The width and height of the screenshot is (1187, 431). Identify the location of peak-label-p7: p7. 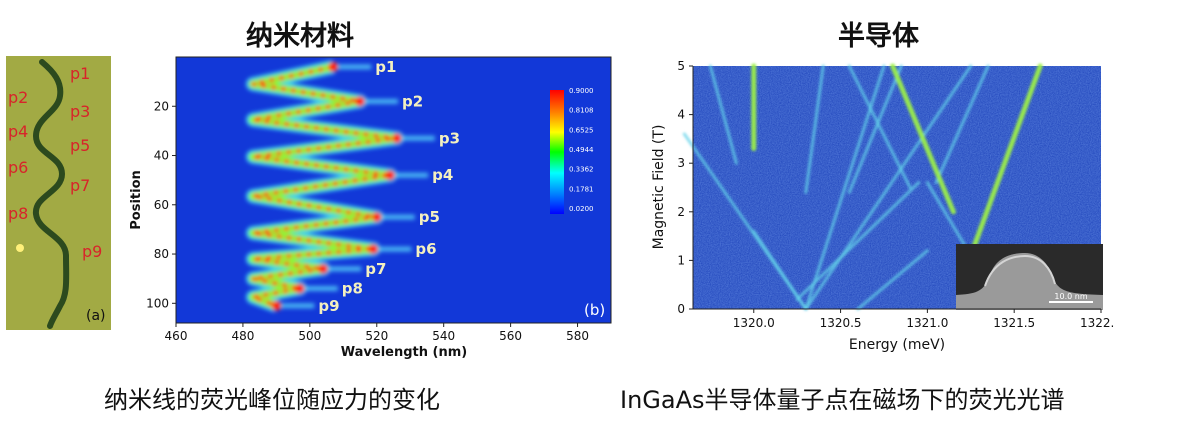
(375, 269).